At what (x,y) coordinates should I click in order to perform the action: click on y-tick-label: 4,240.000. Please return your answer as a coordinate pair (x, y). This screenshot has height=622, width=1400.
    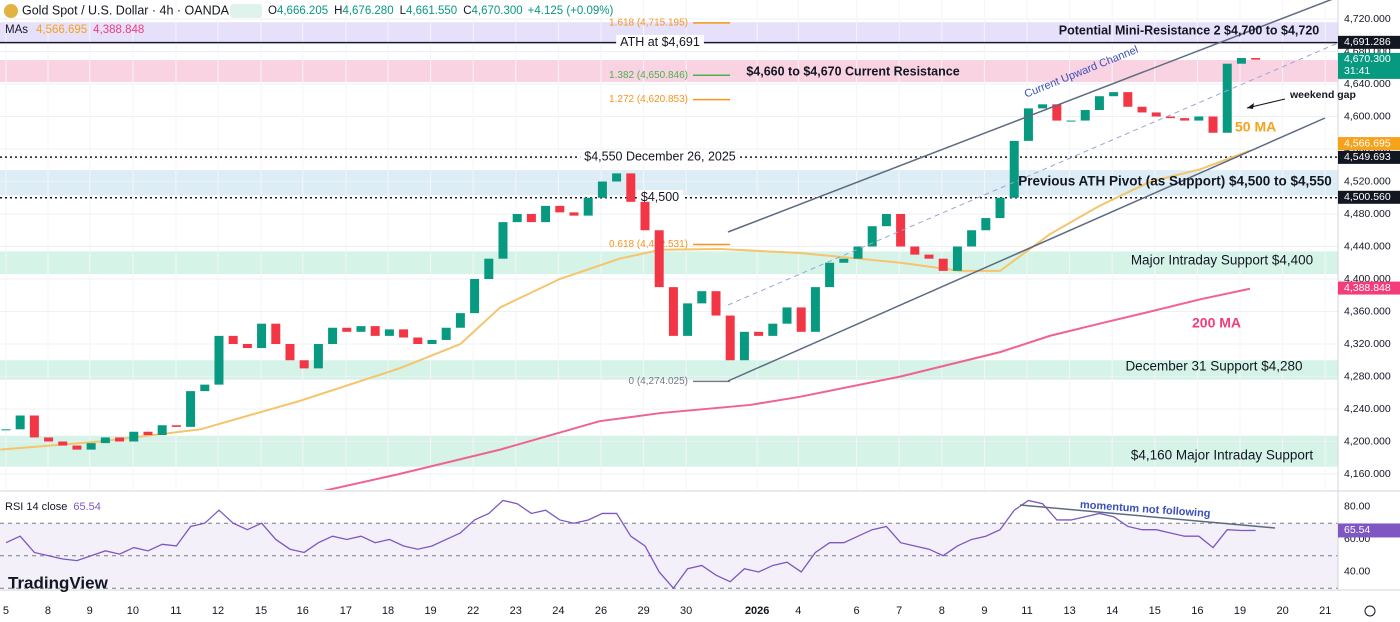
    Looking at the image, I should click on (1367, 409).